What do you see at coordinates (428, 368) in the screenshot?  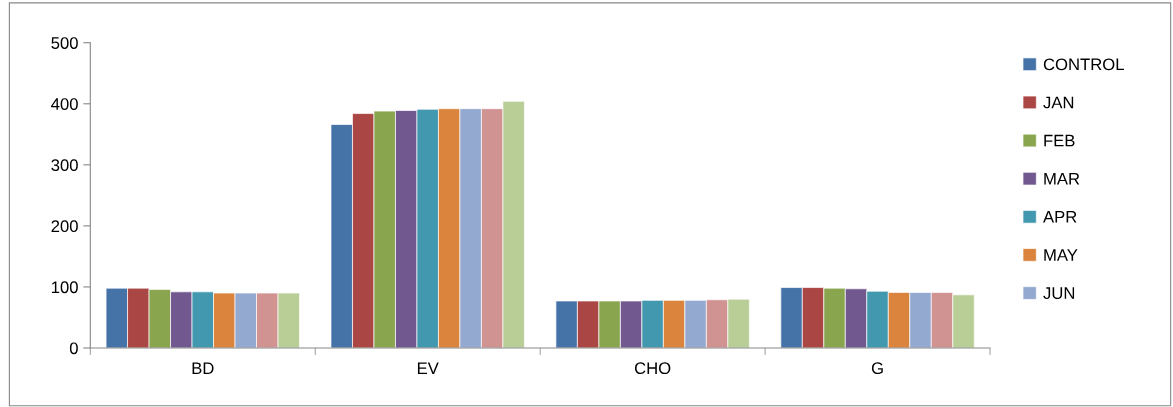 I see `x-tick-label: EV` at bounding box center [428, 368].